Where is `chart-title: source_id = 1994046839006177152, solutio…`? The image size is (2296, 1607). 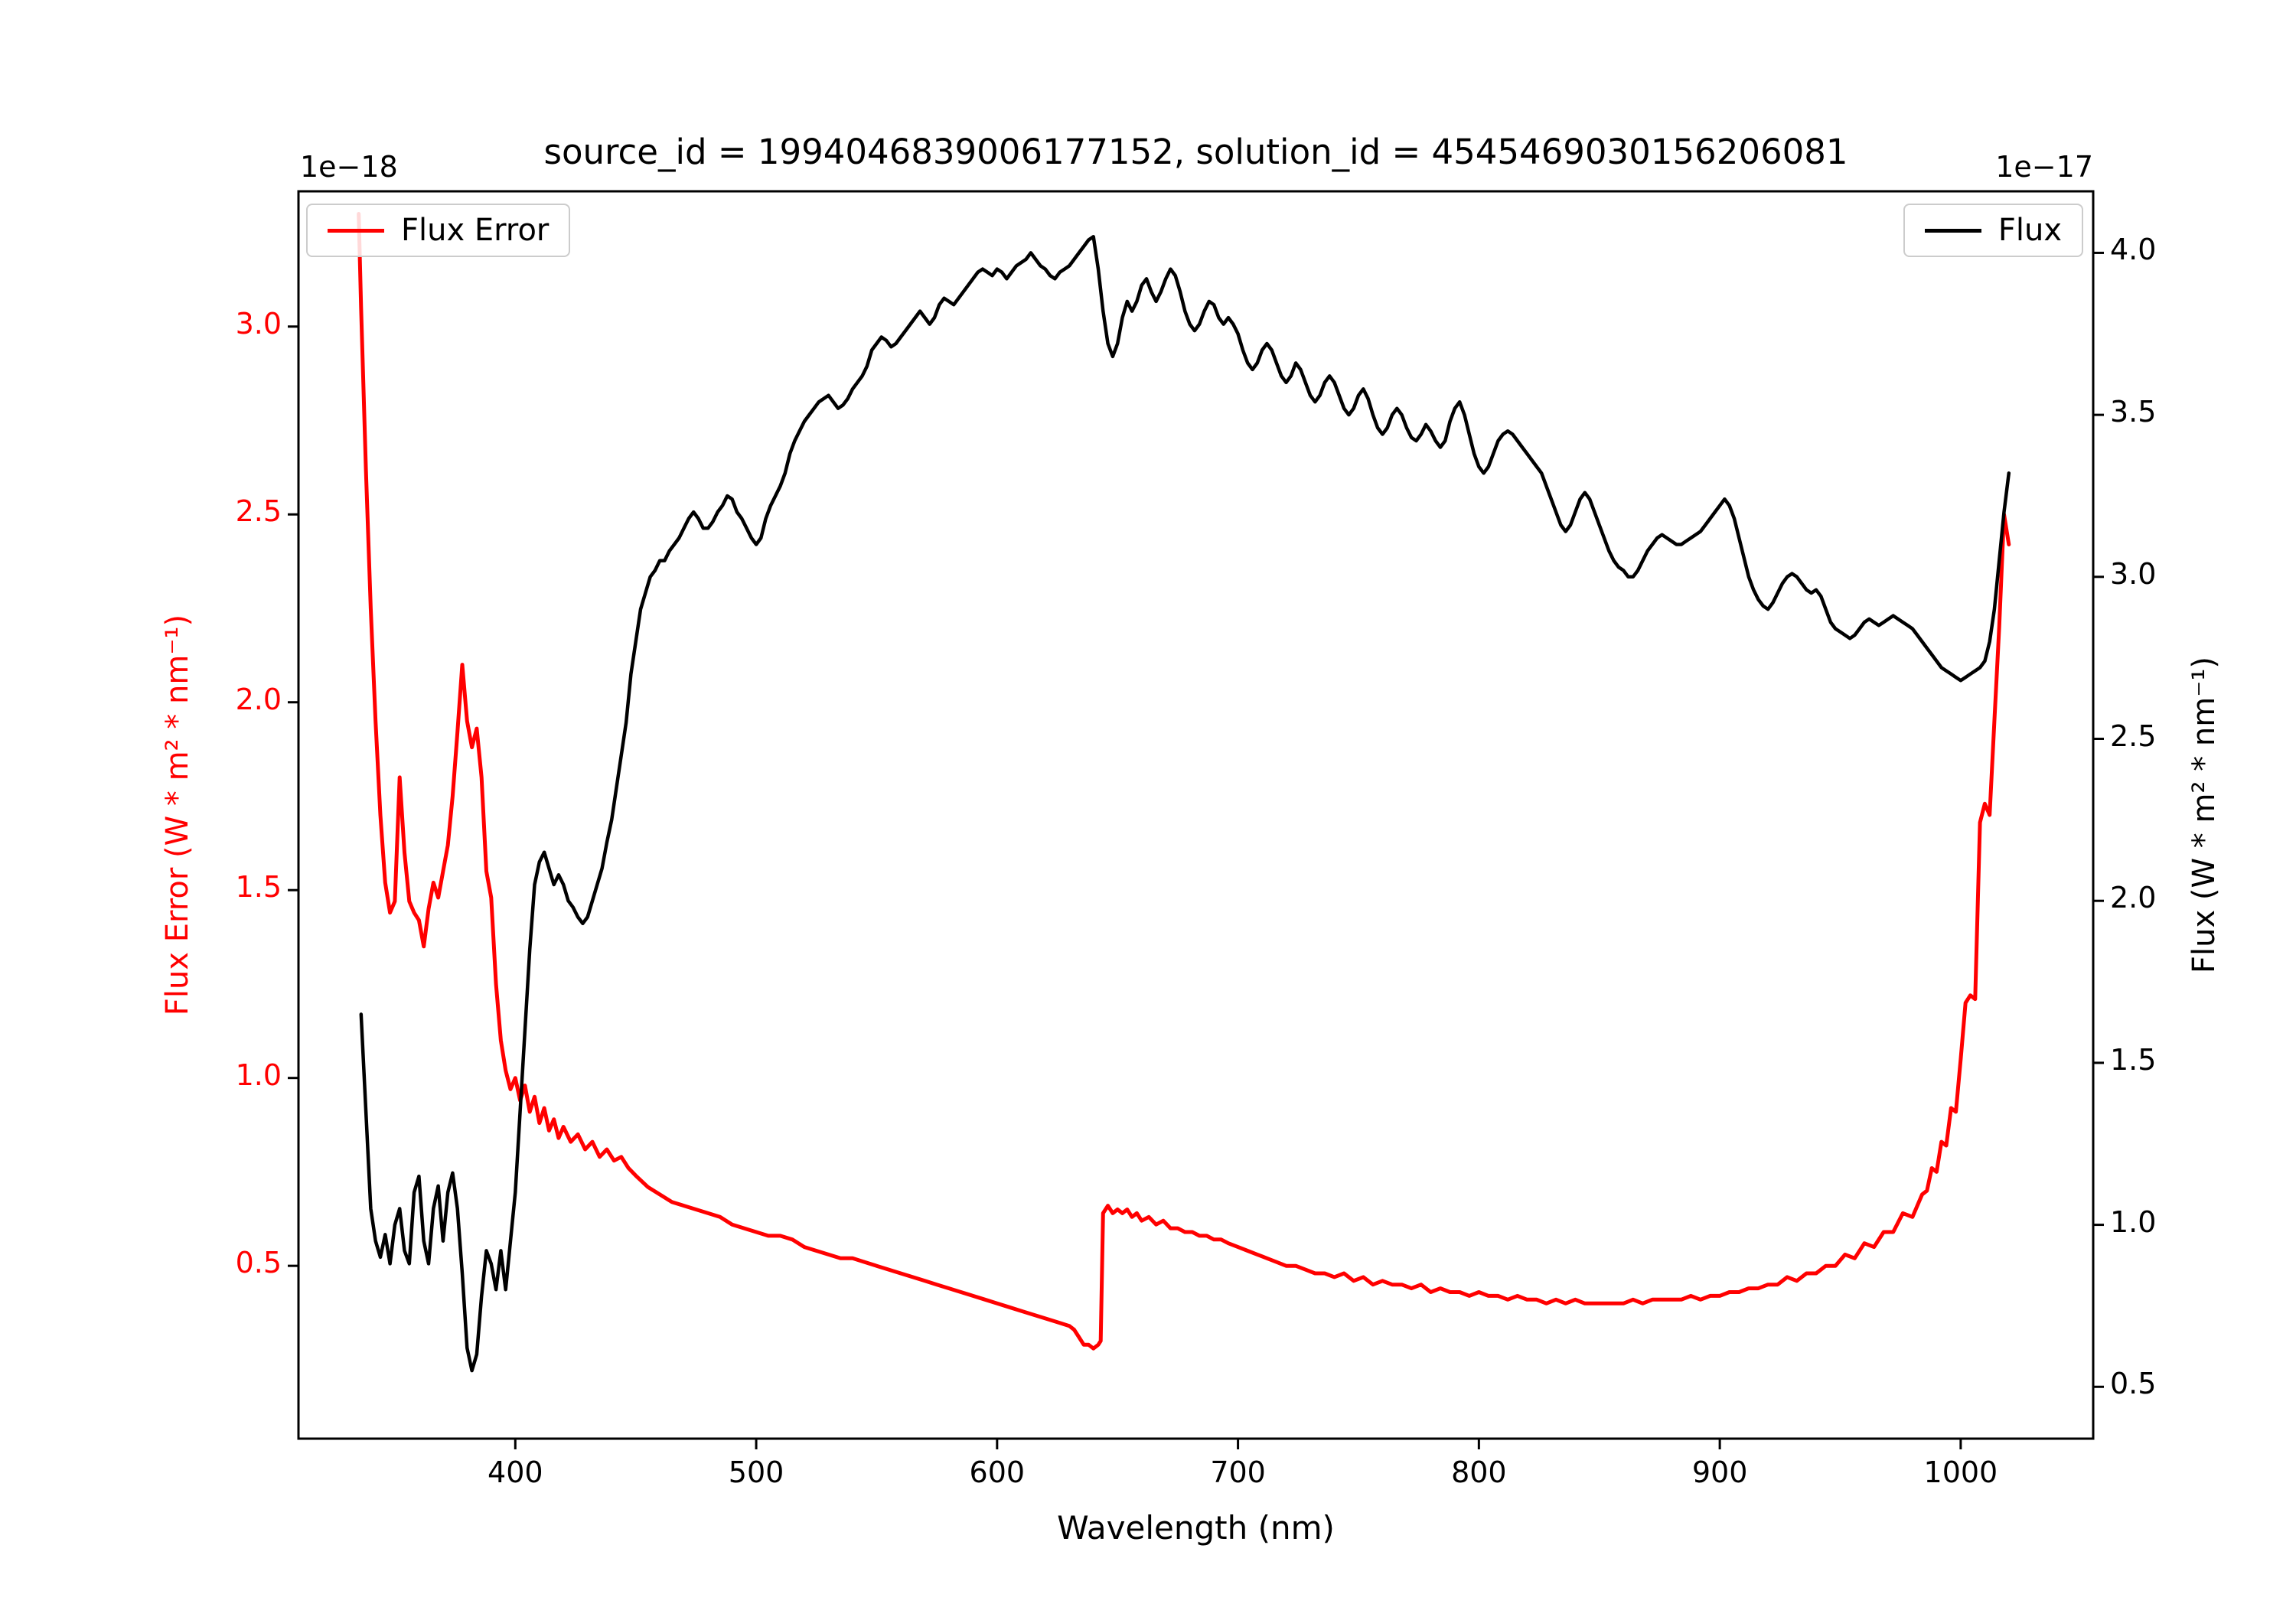
chart-title: source_id = 1994046839006177152, solutio… is located at coordinates (1195, 152).